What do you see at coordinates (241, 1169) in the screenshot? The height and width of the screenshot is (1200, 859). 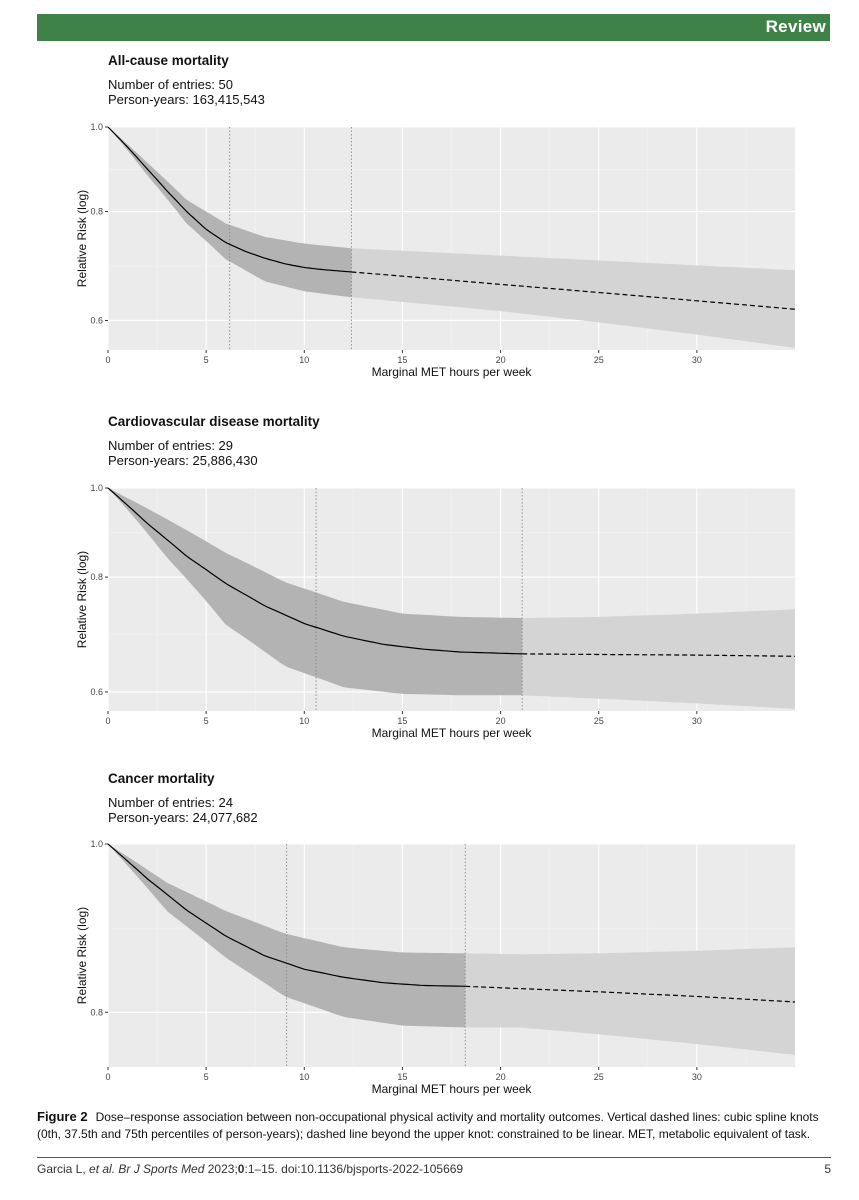 I see `citation-volume: 0` at bounding box center [241, 1169].